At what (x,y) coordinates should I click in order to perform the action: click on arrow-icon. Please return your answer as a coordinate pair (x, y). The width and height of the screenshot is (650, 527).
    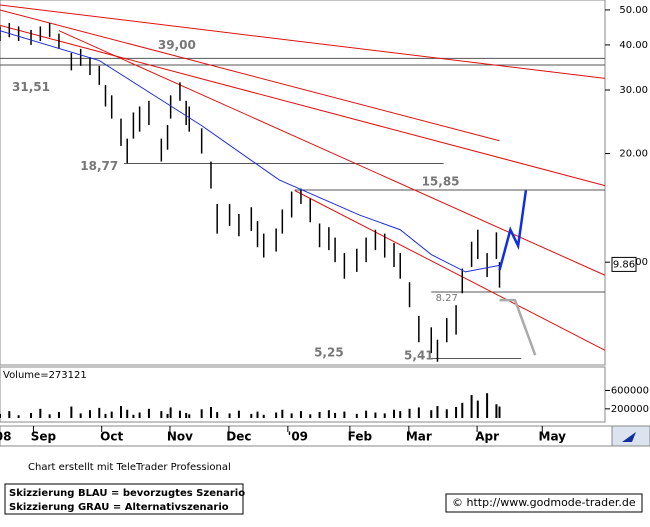
    Looking at the image, I should click on (629, 437).